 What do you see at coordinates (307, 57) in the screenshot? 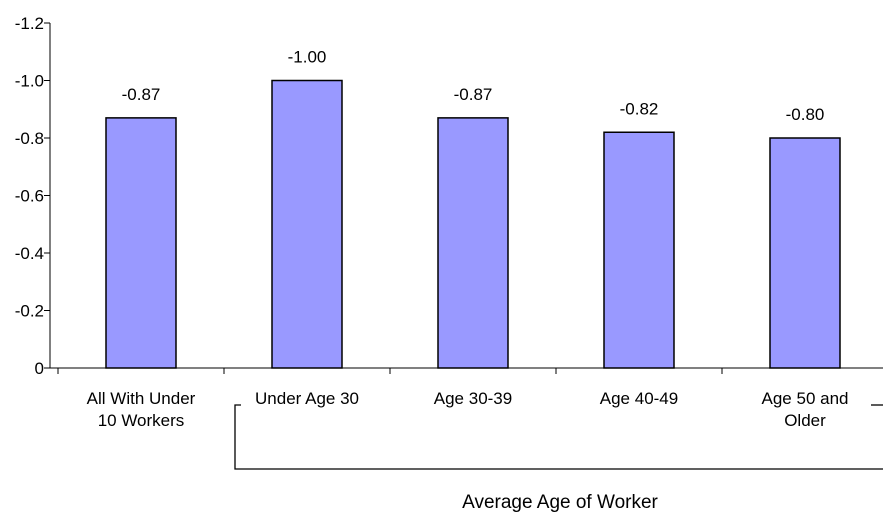
I see `data-label: -1.00` at bounding box center [307, 57].